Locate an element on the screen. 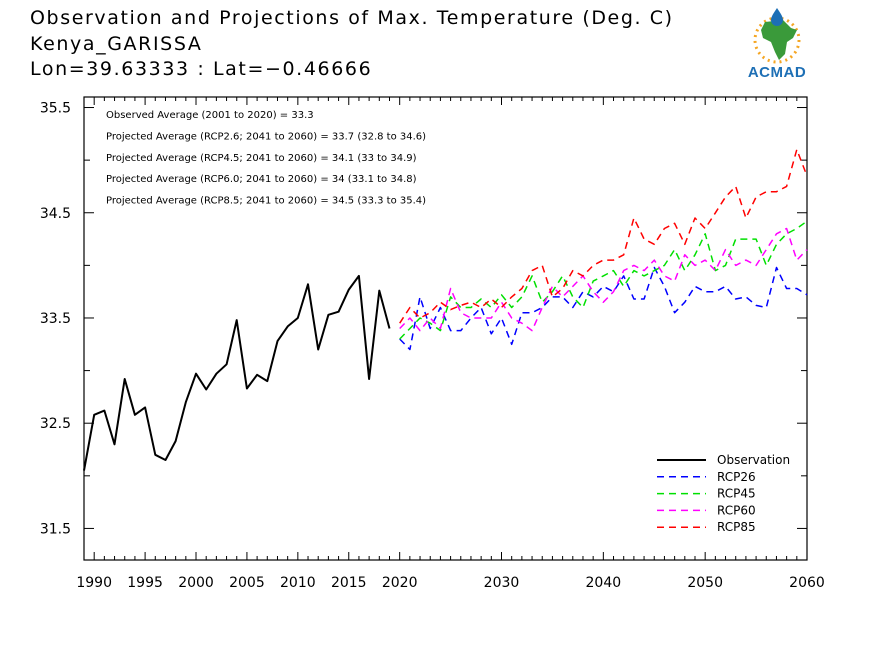 This screenshot has height=659, width=879. series-line-rcp85 is located at coordinates (603, 236).